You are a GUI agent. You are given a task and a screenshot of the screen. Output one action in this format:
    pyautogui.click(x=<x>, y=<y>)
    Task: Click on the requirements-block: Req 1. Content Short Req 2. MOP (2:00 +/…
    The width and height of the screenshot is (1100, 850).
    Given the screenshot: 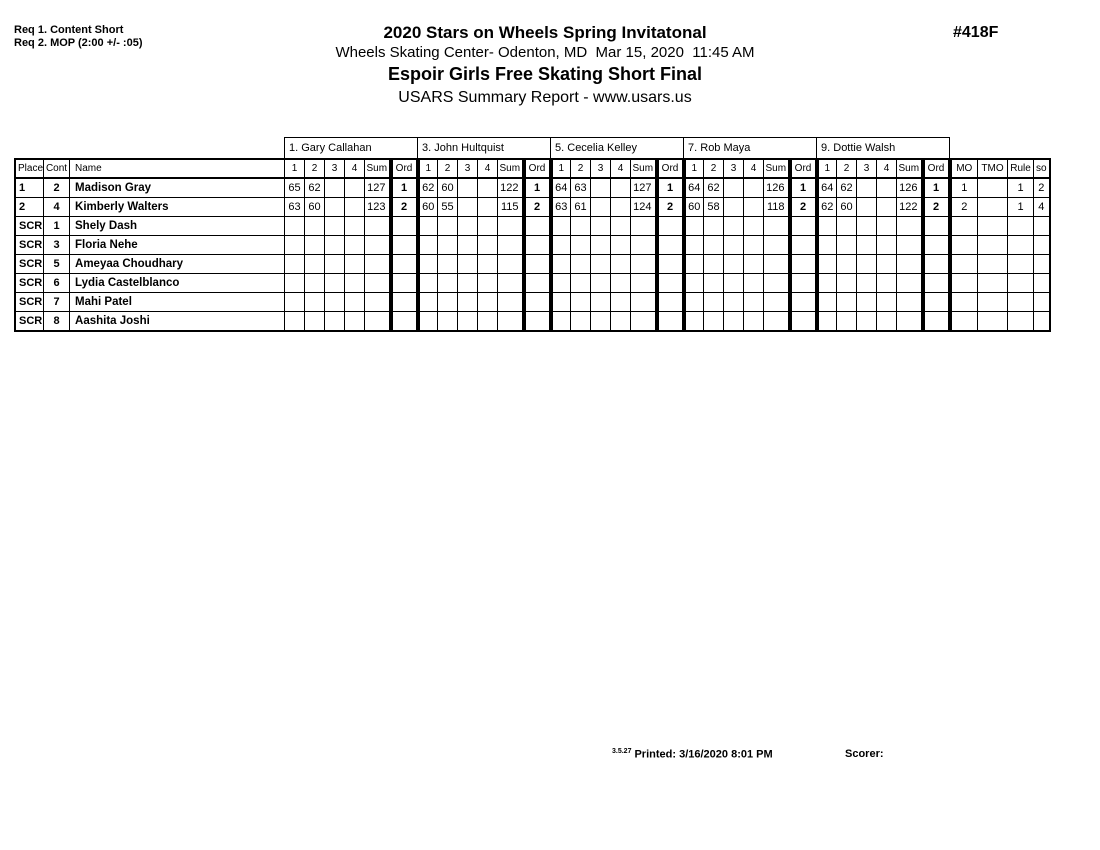 What is the action you would take?
    pyautogui.click(x=78, y=37)
    